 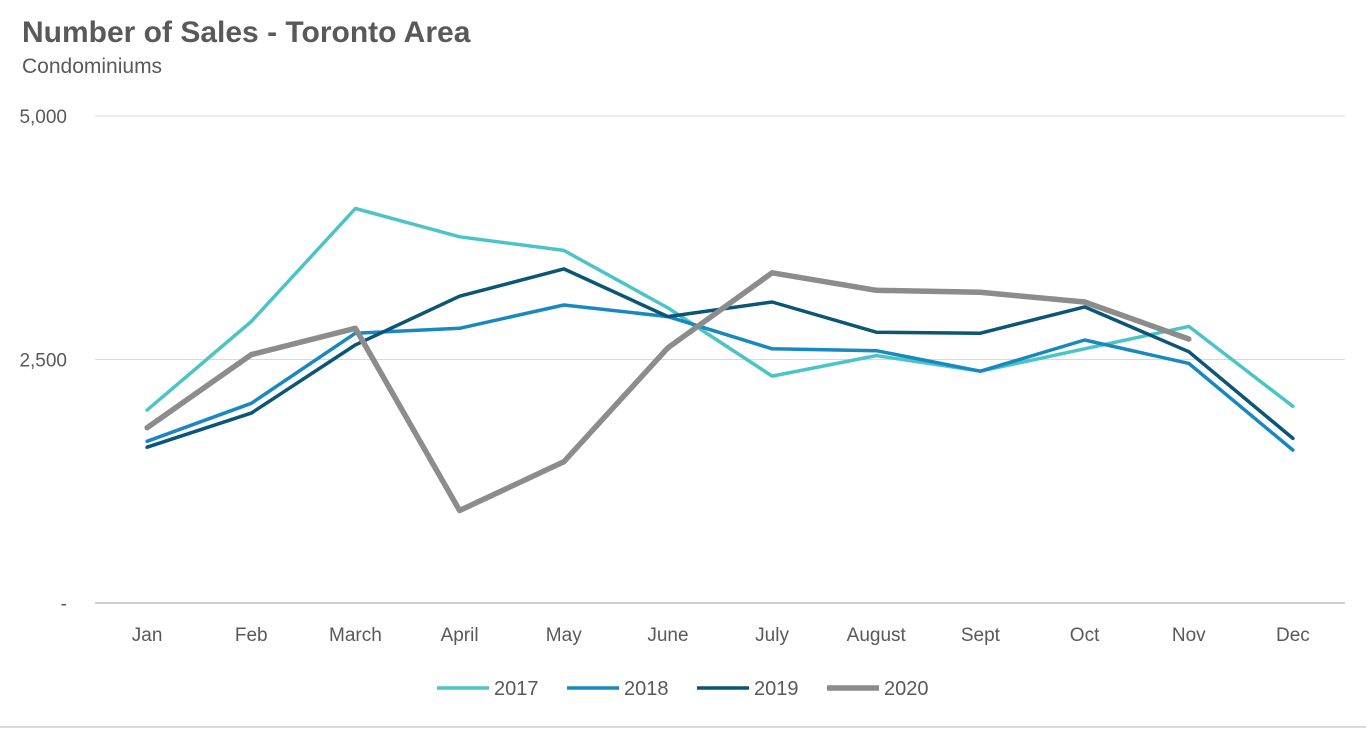 What do you see at coordinates (646, 689) in the screenshot?
I see `legend-label-2018: 2018` at bounding box center [646, 689].